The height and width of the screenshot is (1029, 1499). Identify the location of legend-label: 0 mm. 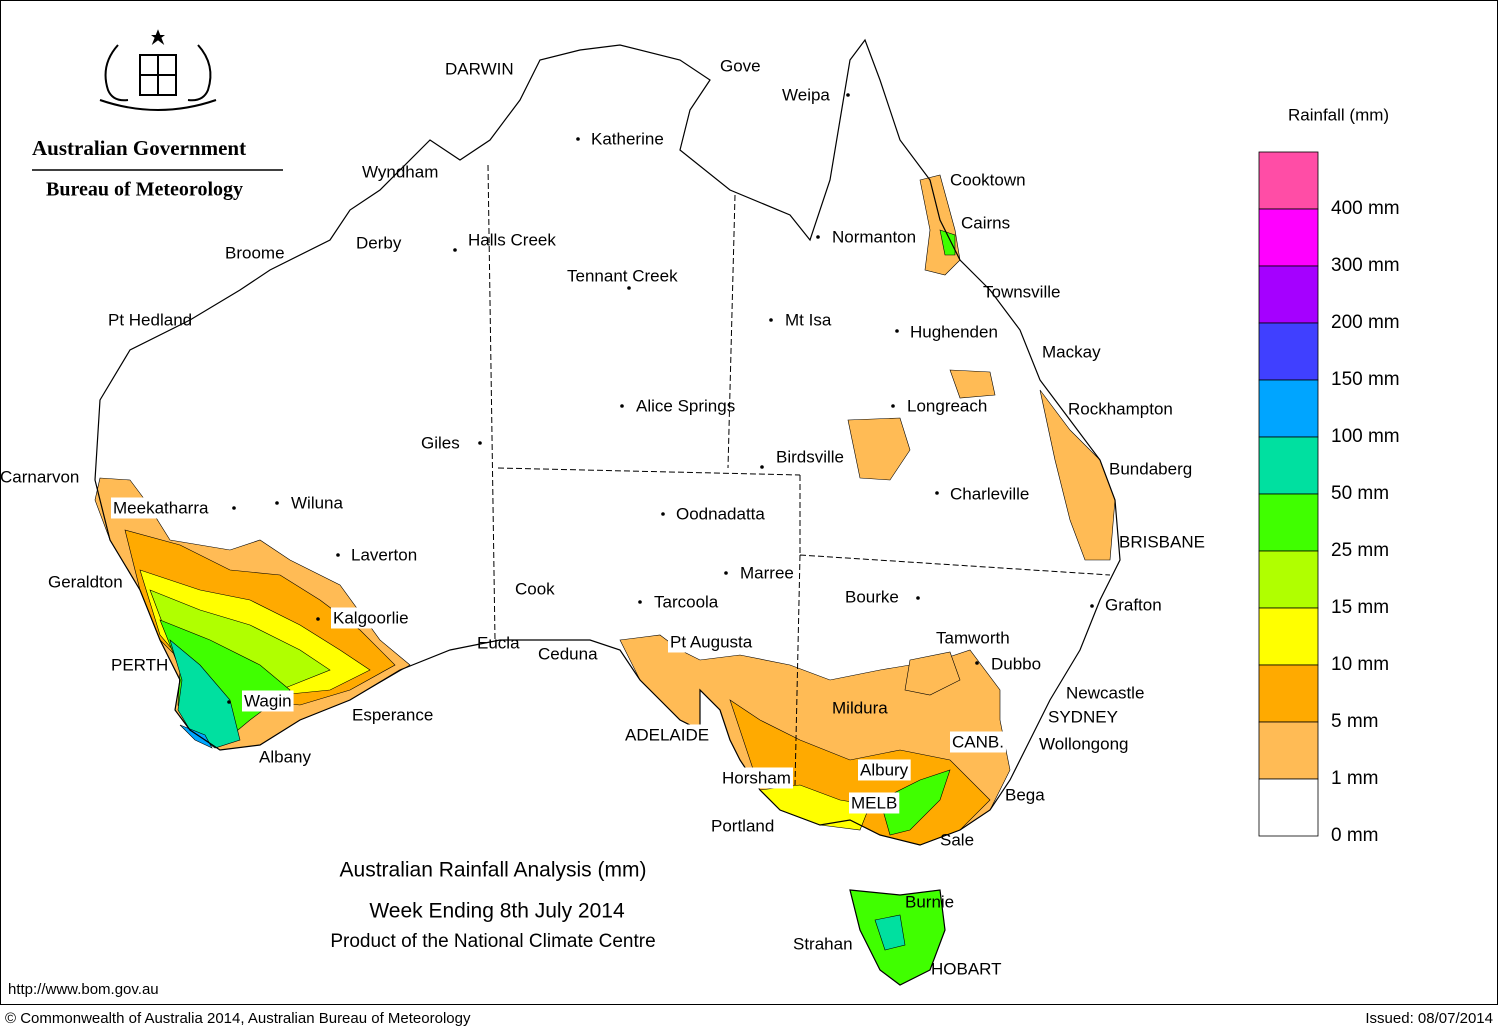
(1355, 835).